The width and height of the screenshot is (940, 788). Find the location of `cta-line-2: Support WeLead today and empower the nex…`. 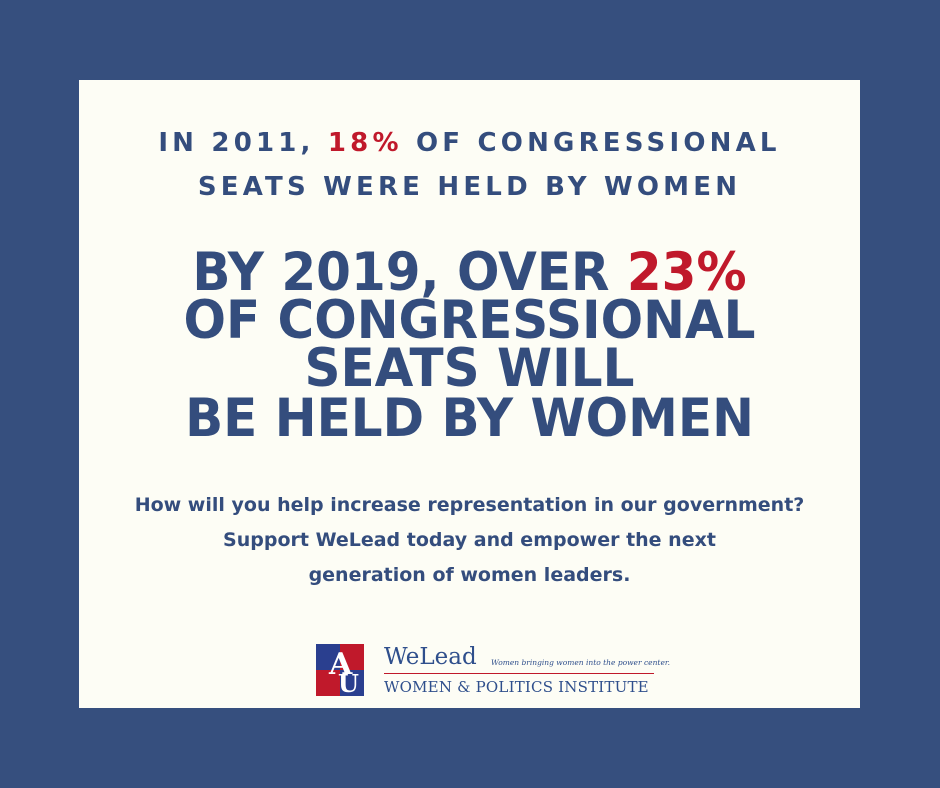

cta-line-2: Support WeLead today and empower the nex… is located at coordinates (469, 540).